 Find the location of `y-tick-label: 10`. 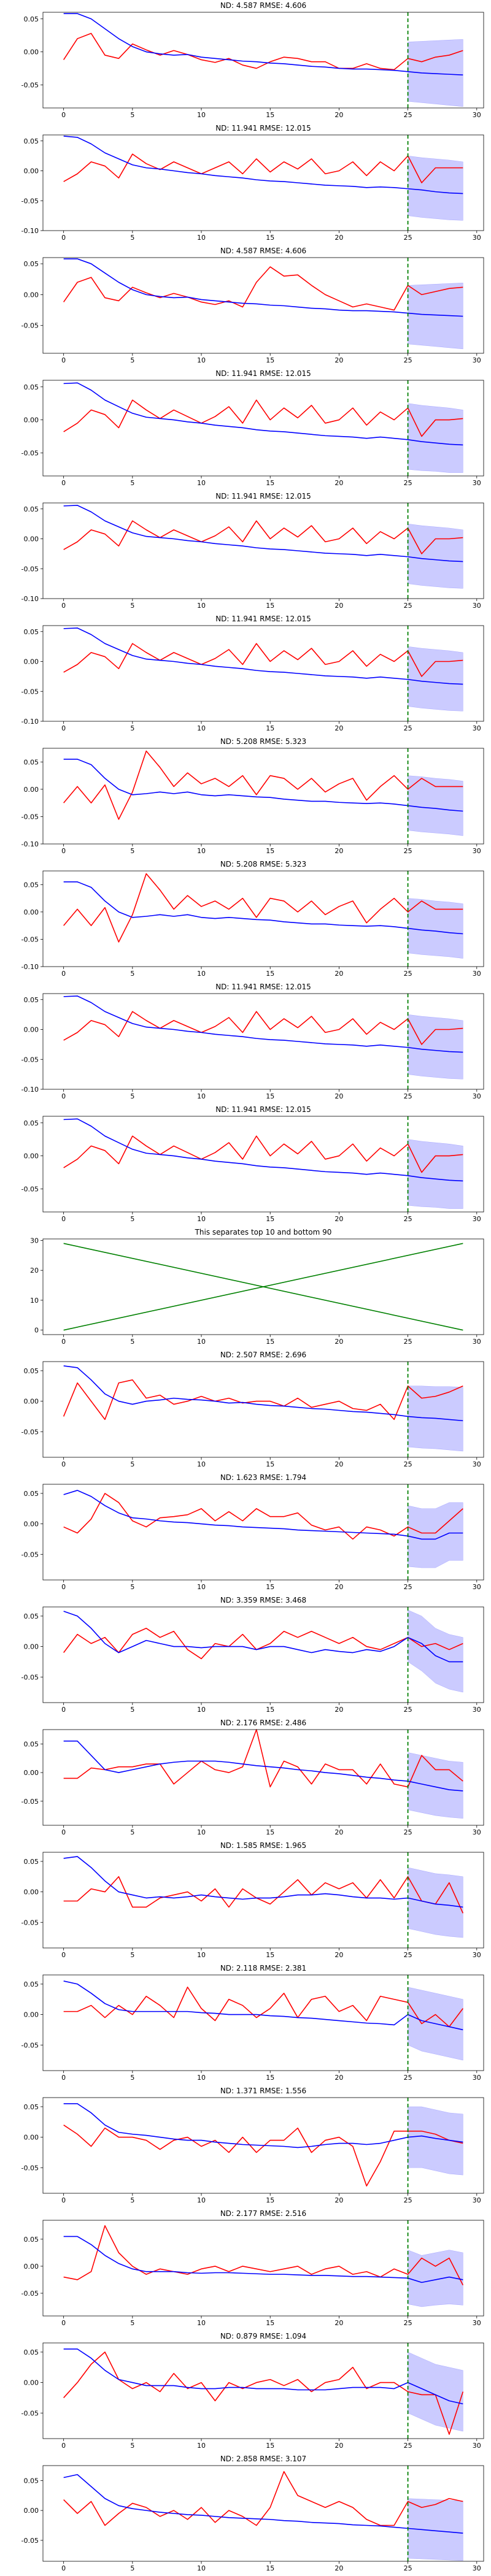

y-tick-label: 10 is located at coordinates (34, 1301).